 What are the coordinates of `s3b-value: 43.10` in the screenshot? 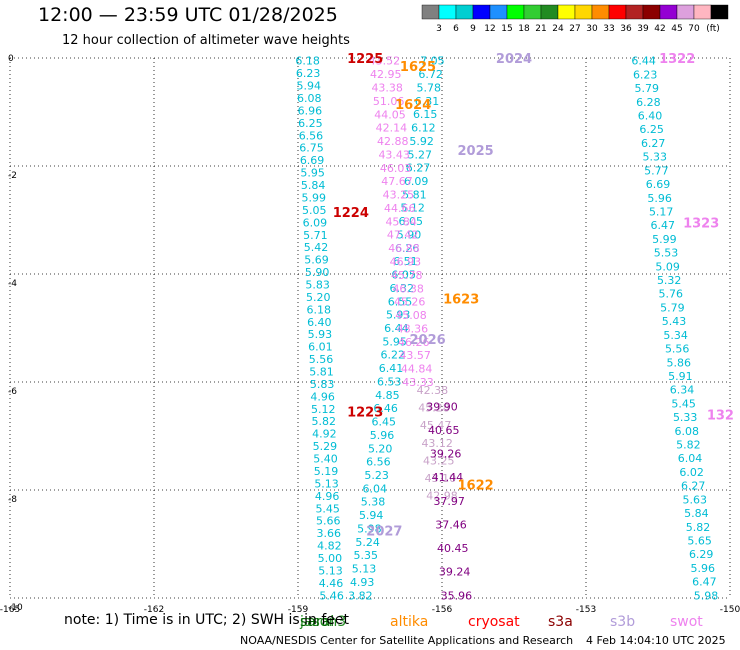 It's located at (441, 478).